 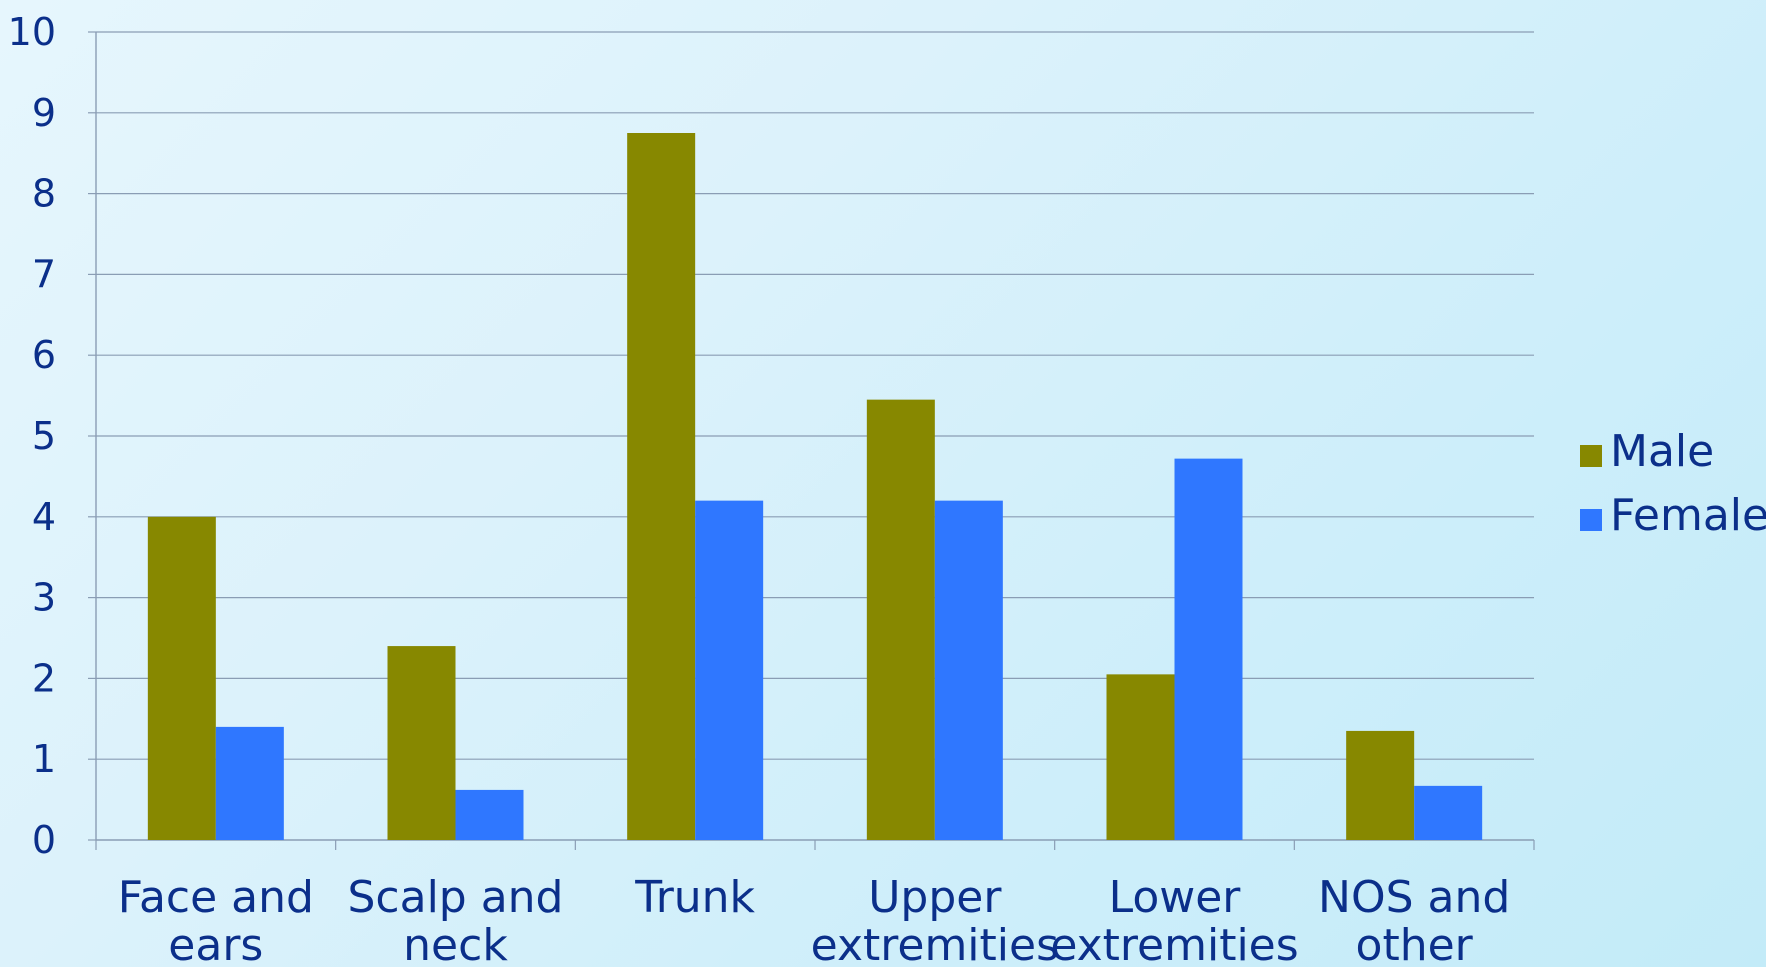 I want to click on x-category-label-line: NOS and, so click(x=1414, y=897).